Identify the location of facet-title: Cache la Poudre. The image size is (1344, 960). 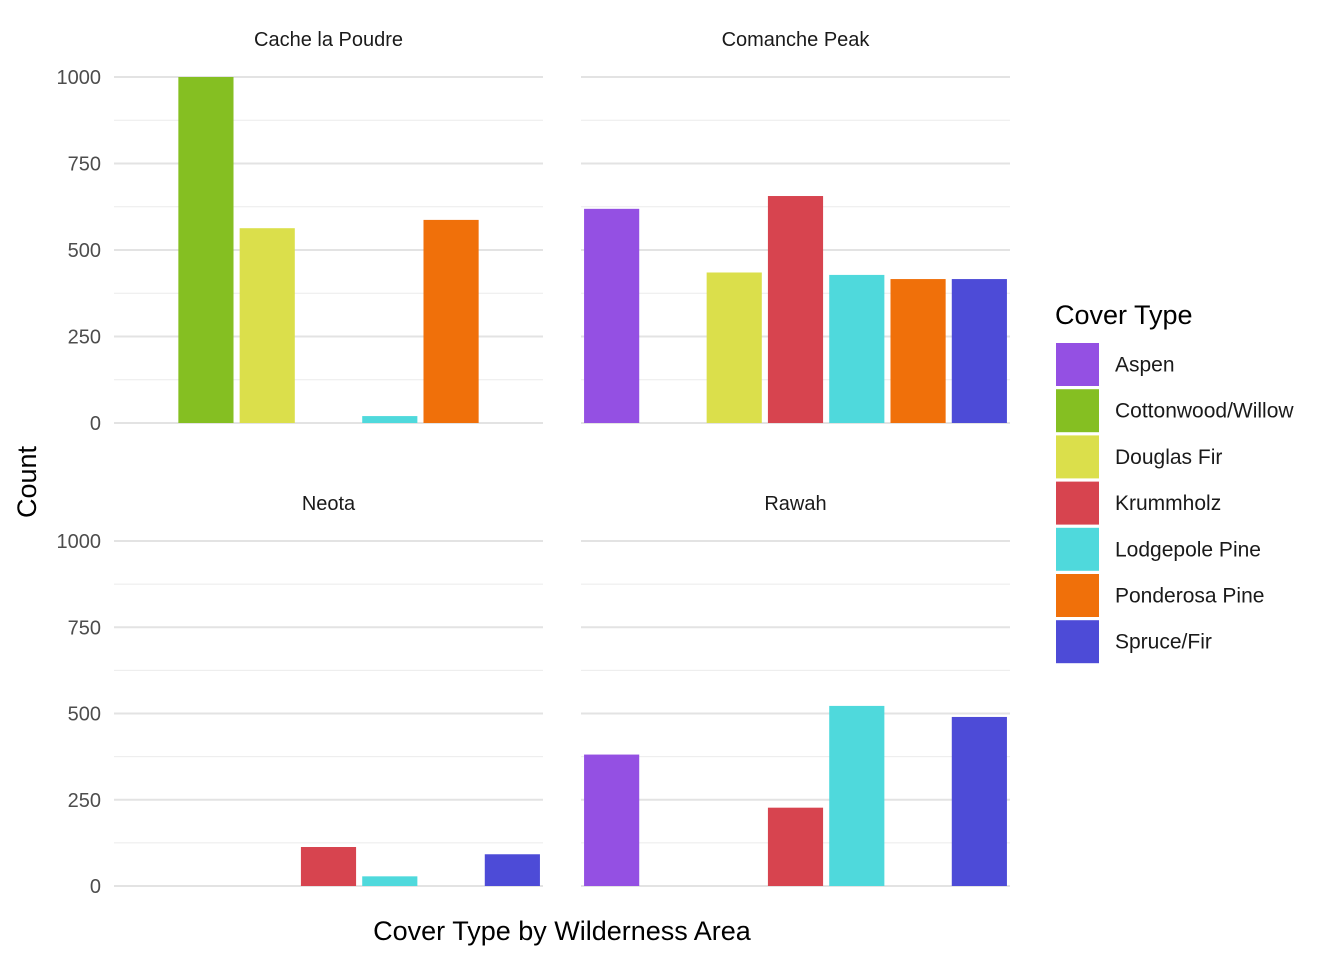
(328, 40).